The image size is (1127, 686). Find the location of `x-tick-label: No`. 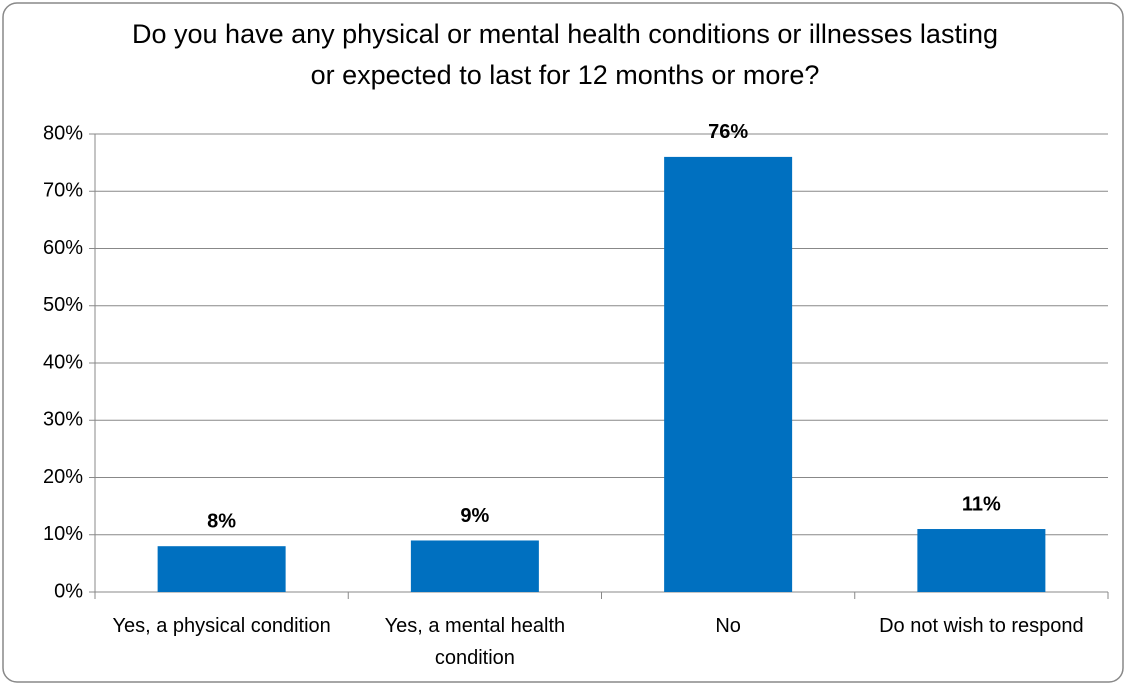

x-tick-label: No is located at coordinates (728, 626).